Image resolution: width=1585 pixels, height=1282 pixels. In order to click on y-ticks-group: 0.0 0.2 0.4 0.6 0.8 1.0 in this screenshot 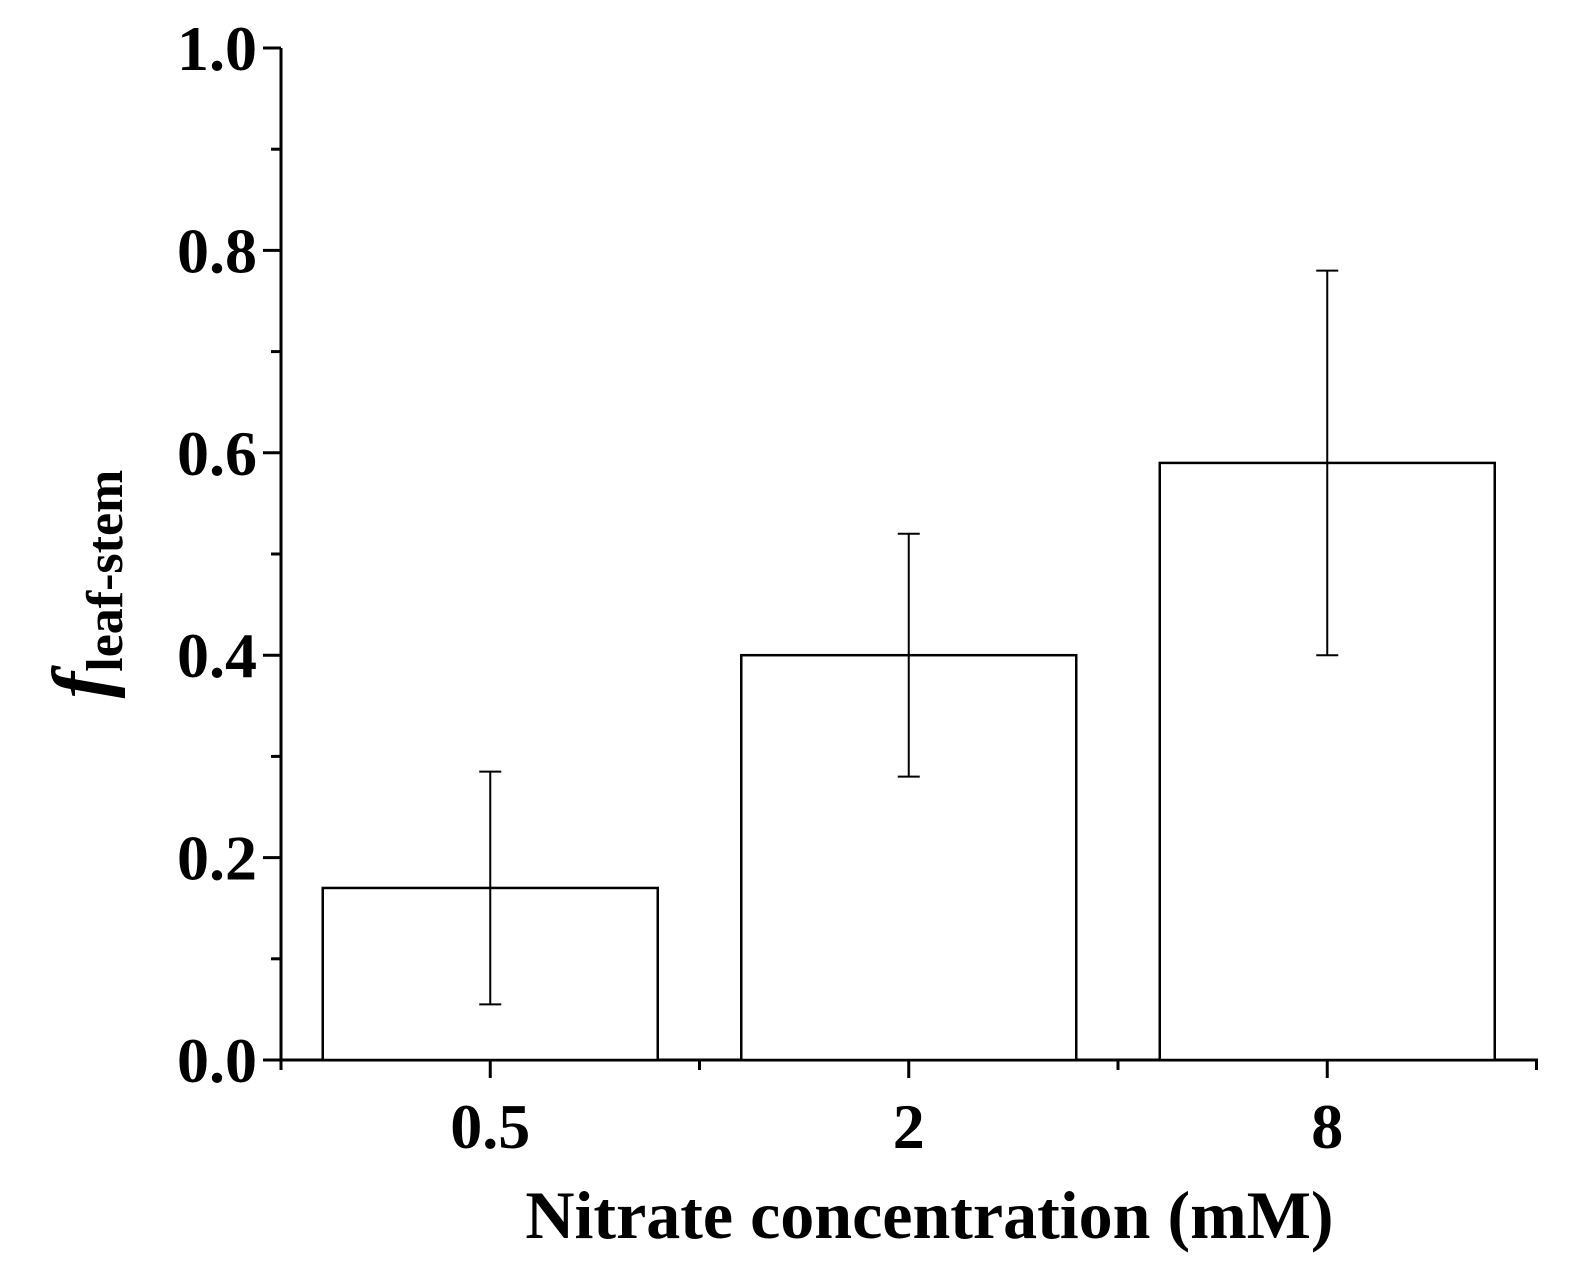, I will do `click(229, 554)`.